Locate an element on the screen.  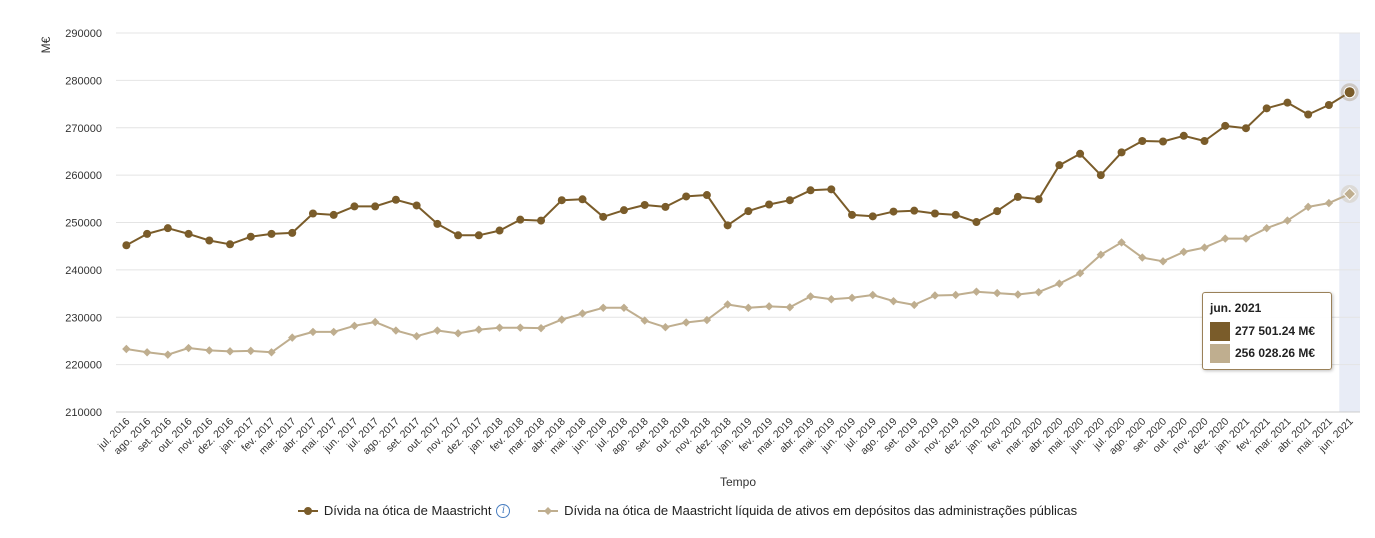
y-tick-label: 230000 is located at coordinates (83, 318).